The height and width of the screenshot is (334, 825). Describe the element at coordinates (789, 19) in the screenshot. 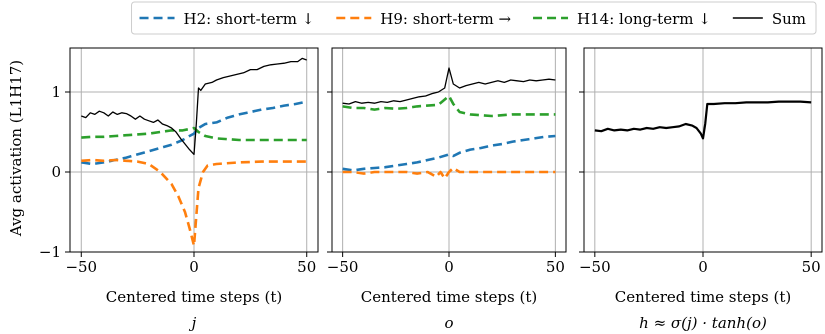

I see `legend-label-sum: Sum` at that location.